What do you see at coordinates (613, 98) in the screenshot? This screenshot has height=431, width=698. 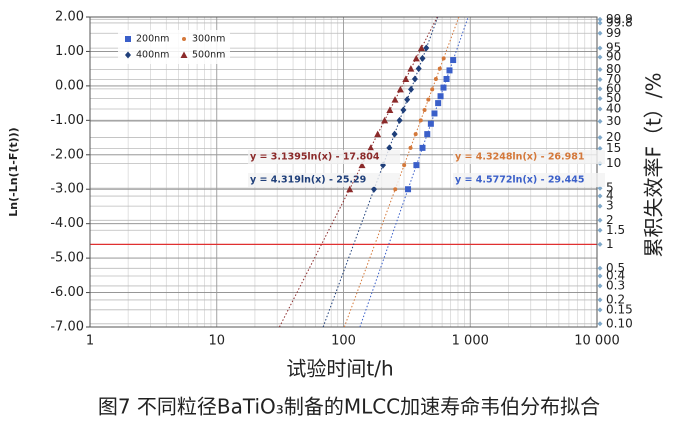 I see `y2-tick-label: 50` at bounding box center [613, 98].